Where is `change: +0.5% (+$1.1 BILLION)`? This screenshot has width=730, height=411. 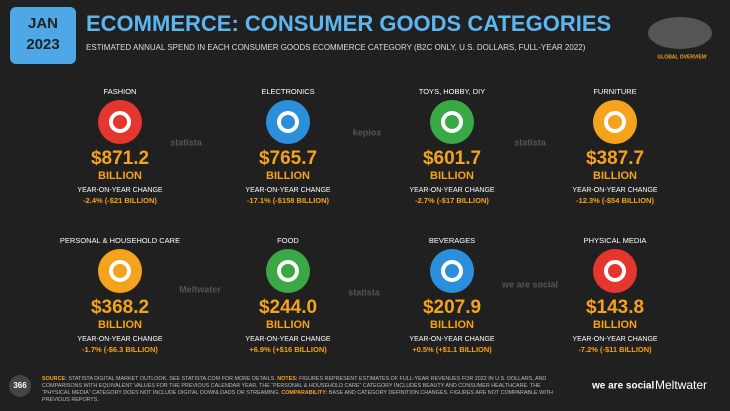 change: +0.5% (+$1.1 BILLION) is located at coordinates (452, 349).